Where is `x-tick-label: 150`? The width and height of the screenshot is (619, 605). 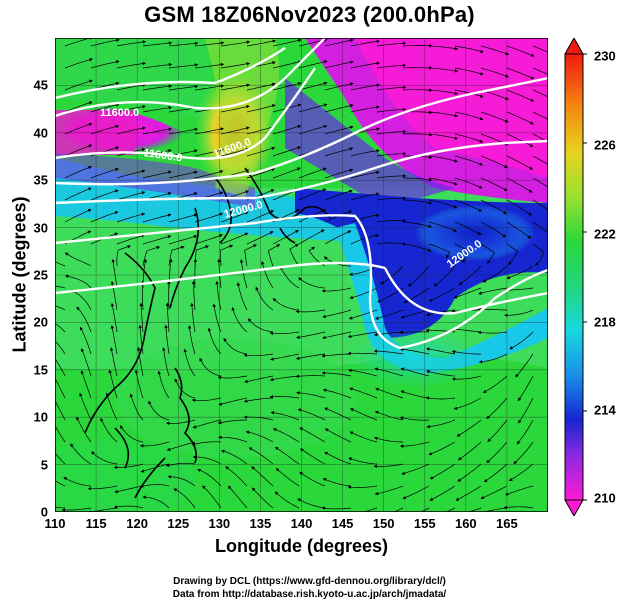 x-tick-label: 150 is located at coordinates (383, 523).